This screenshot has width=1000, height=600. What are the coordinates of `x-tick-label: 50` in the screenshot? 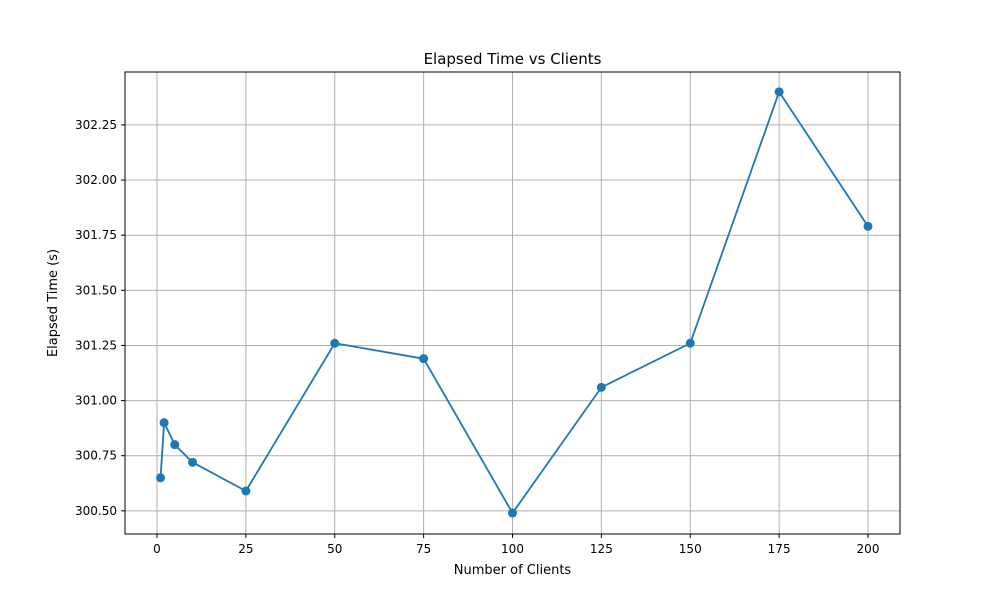 It's located at (334, 549).